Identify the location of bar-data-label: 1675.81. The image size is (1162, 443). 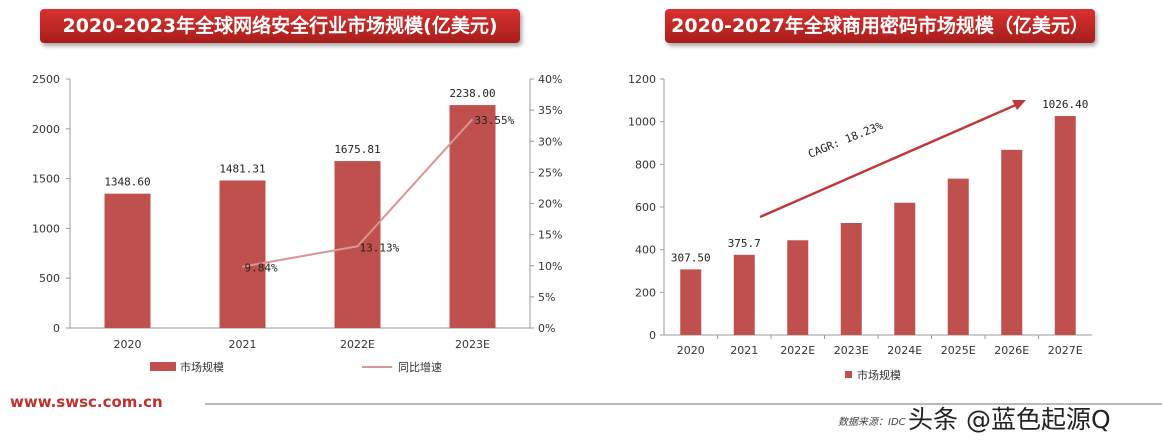
(357, 149).